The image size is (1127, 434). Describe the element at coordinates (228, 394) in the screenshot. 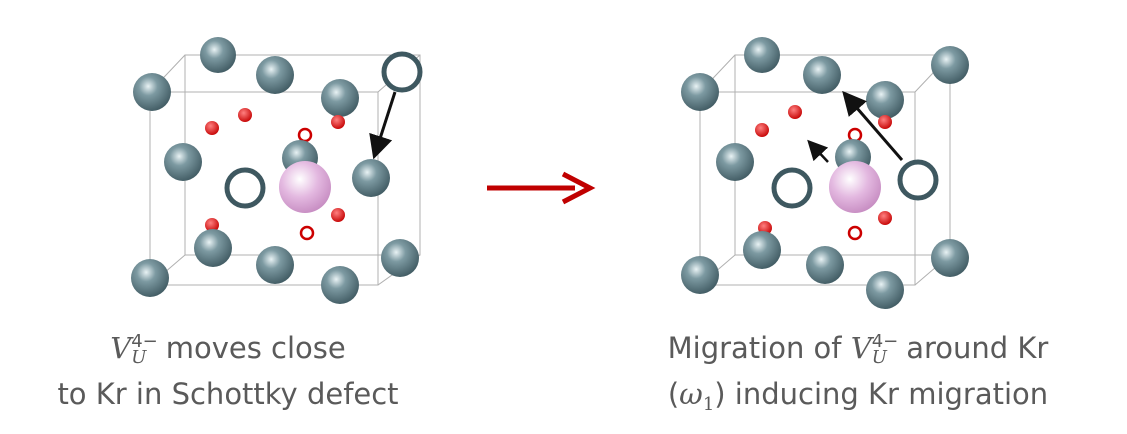

I see `caption-line: to Kr in Schottky defect` at that location.